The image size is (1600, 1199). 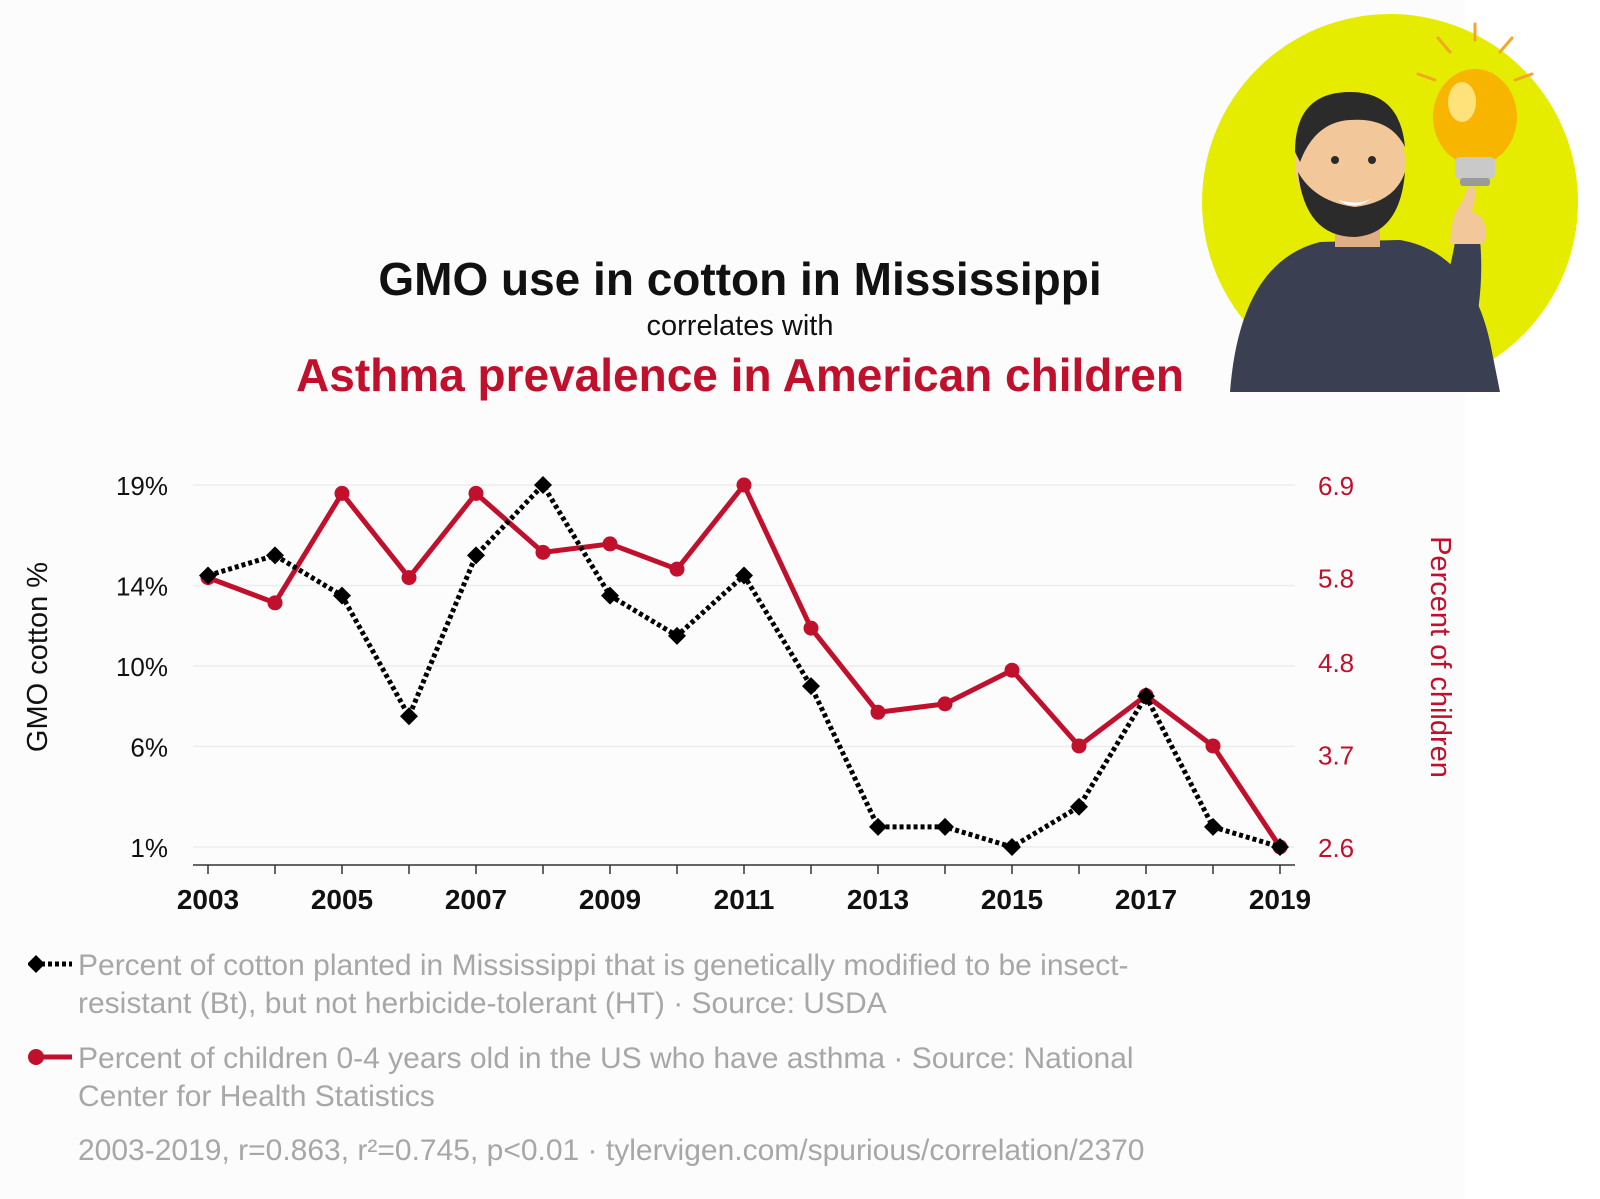 What do you see at coordinates (142, 587) in the screenshot?
I see `y-left-tick-label: 14%` at bounding box center [142, 587].